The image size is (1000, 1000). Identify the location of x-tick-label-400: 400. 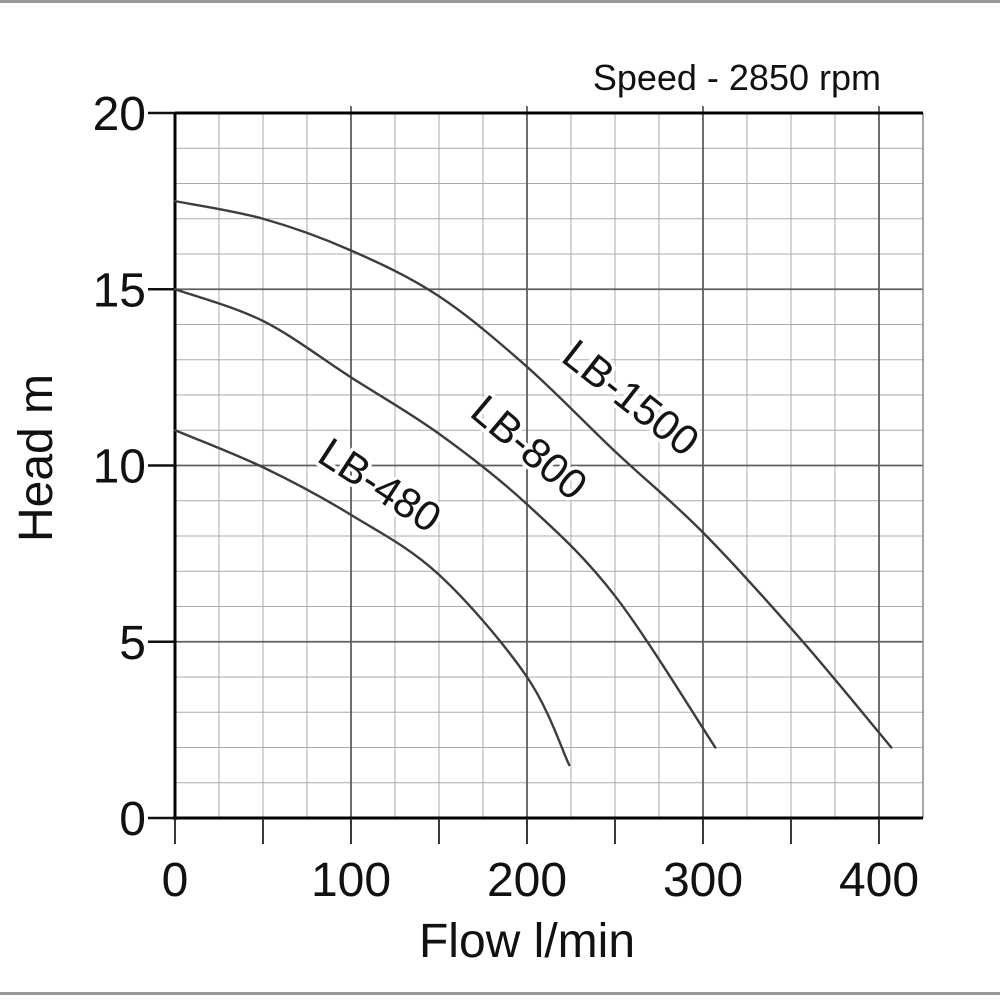
(879, 880).